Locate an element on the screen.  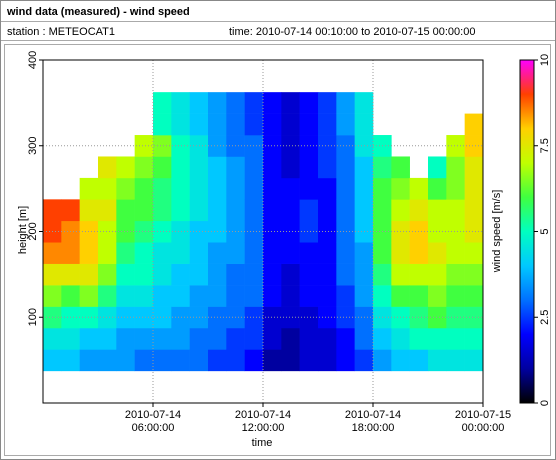
colorbar is located at coordinates (527, 231).